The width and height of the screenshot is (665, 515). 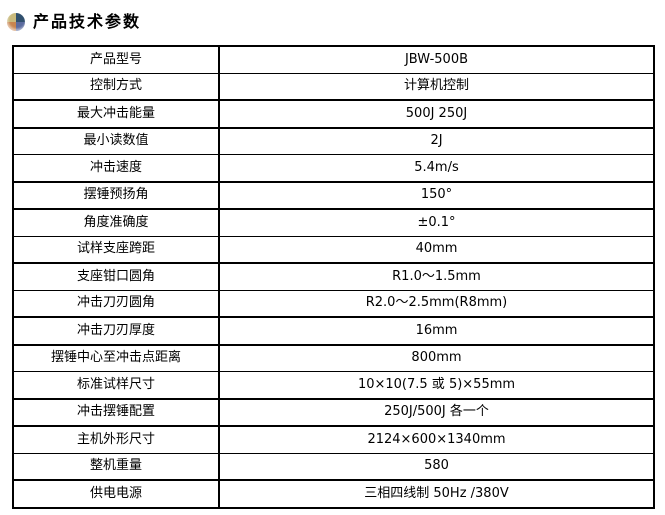 I want to click on spec-label-cell: 冲击摆锤配置, so click(x=117, y=412).